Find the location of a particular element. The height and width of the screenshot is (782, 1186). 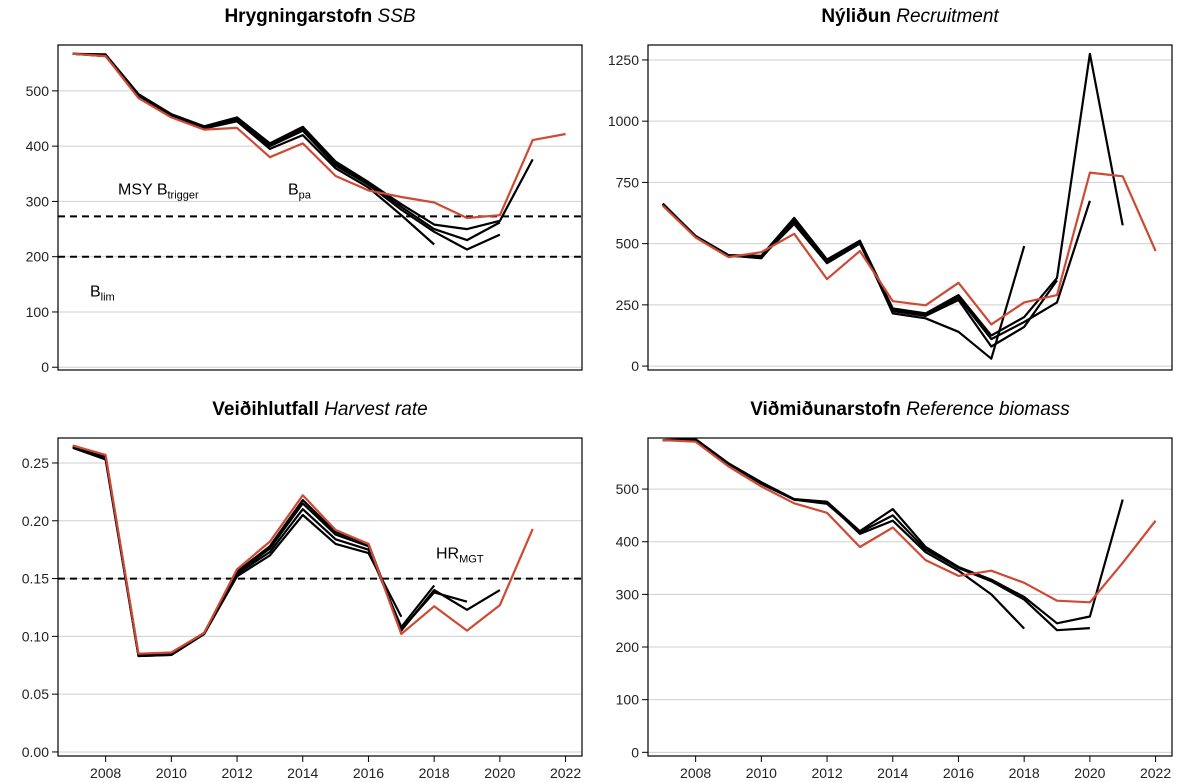

label-main: MSY B is located at coordinates (143, 189).